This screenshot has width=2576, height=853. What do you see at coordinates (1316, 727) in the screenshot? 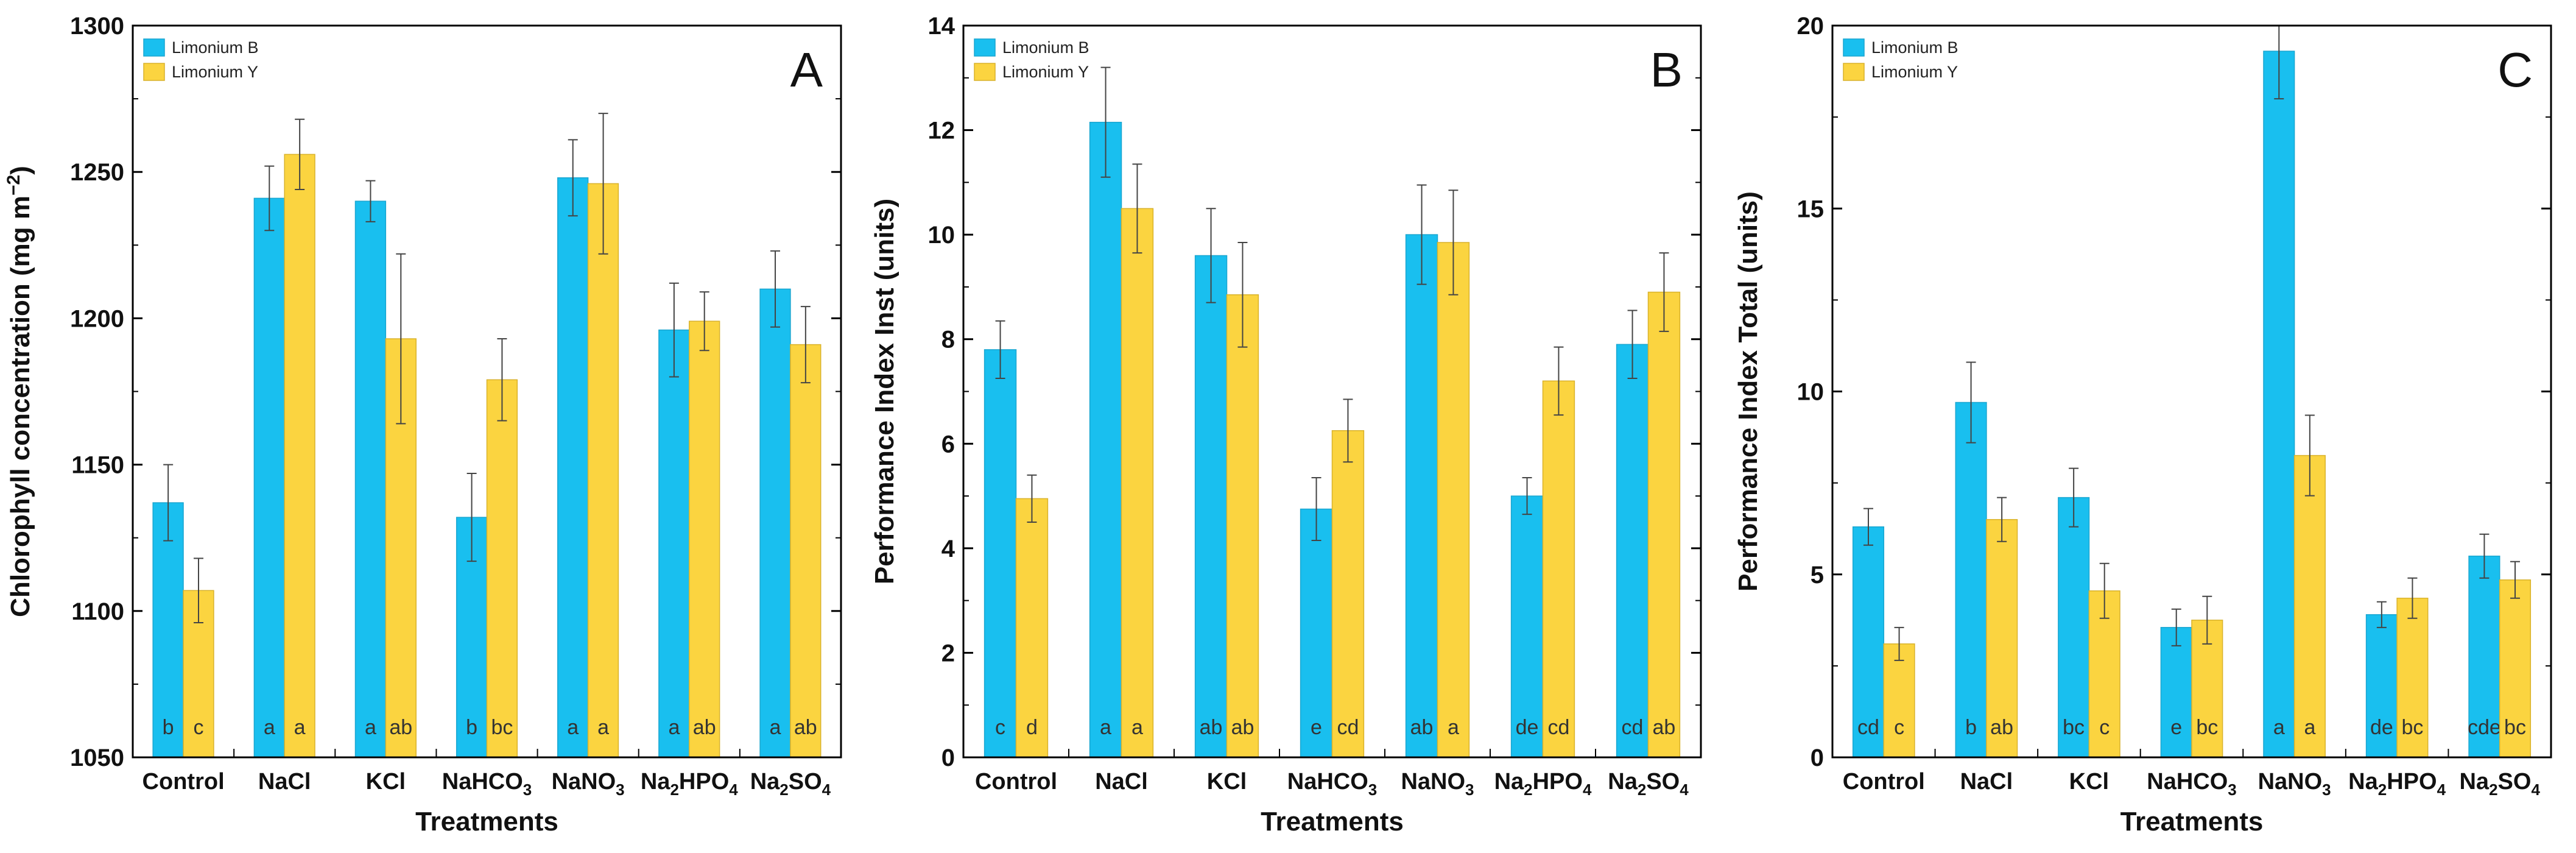
I see `significance-letter: e` at bounding box center [1316, 727].